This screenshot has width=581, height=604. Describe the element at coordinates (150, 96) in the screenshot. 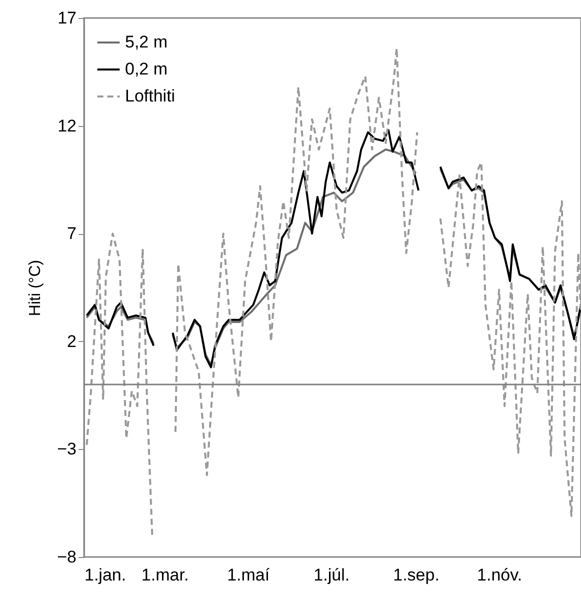

I see `legend-label: Lofthiti` at that location.